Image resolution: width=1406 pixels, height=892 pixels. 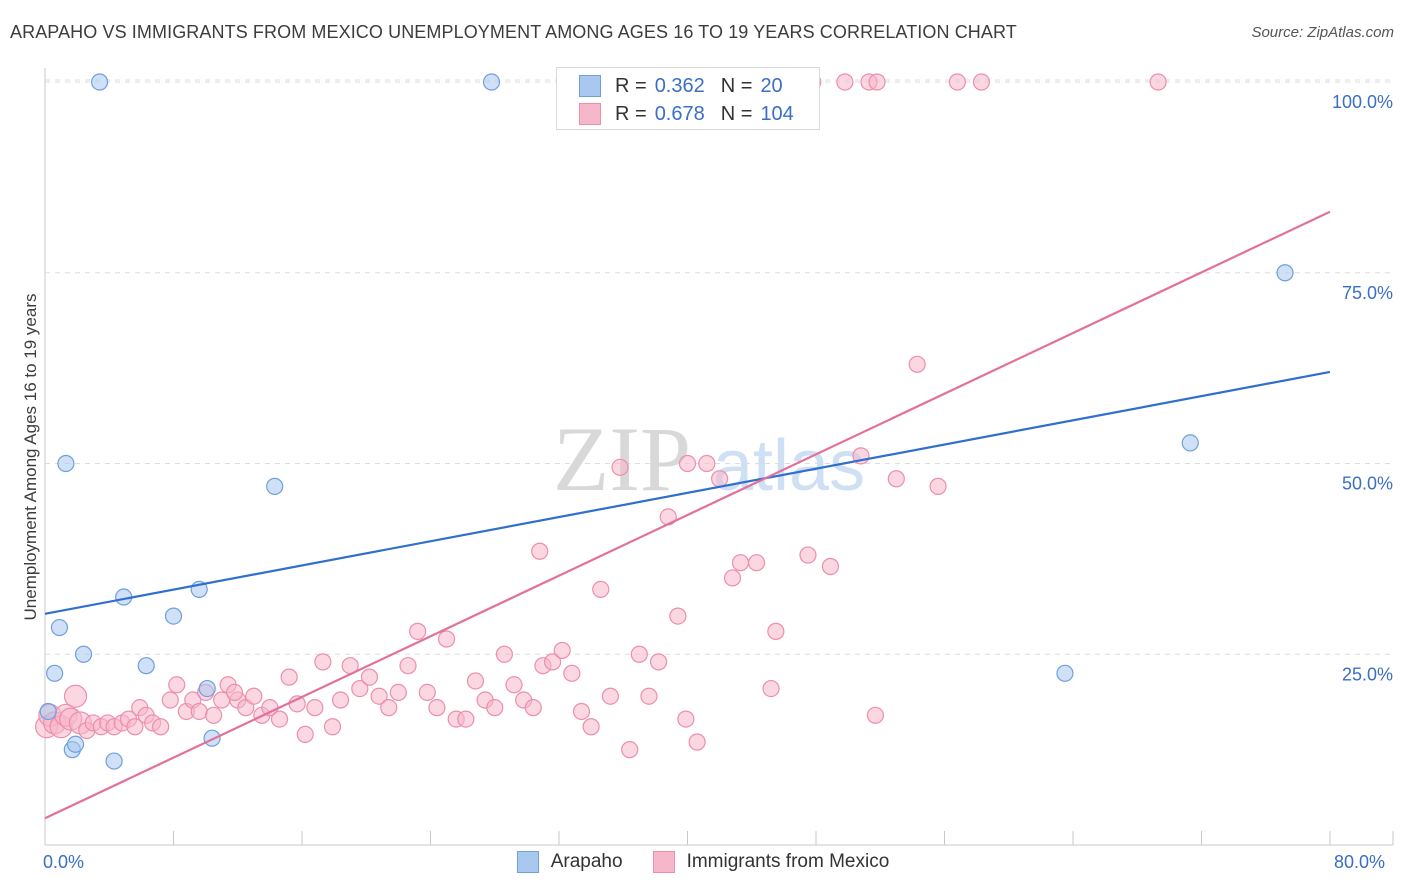 I want to click on r-value: 0.678, so click(x=679, y=113).